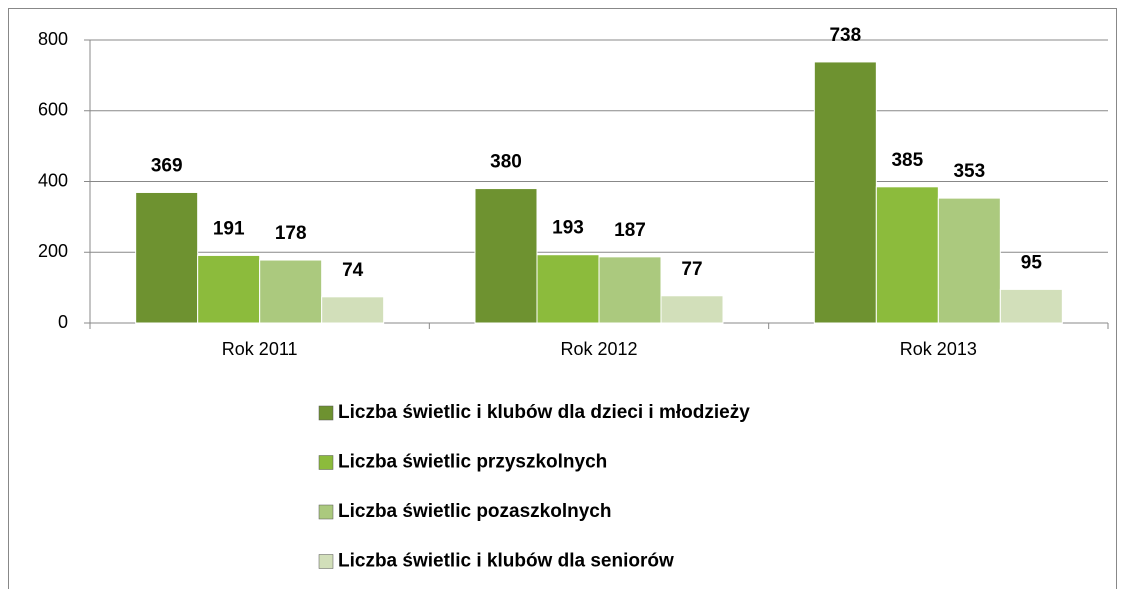  What do you see at coordinates (53, 180) in the screenshot?
I see `y-tick-label: 400` at bounding box center [53, 180].